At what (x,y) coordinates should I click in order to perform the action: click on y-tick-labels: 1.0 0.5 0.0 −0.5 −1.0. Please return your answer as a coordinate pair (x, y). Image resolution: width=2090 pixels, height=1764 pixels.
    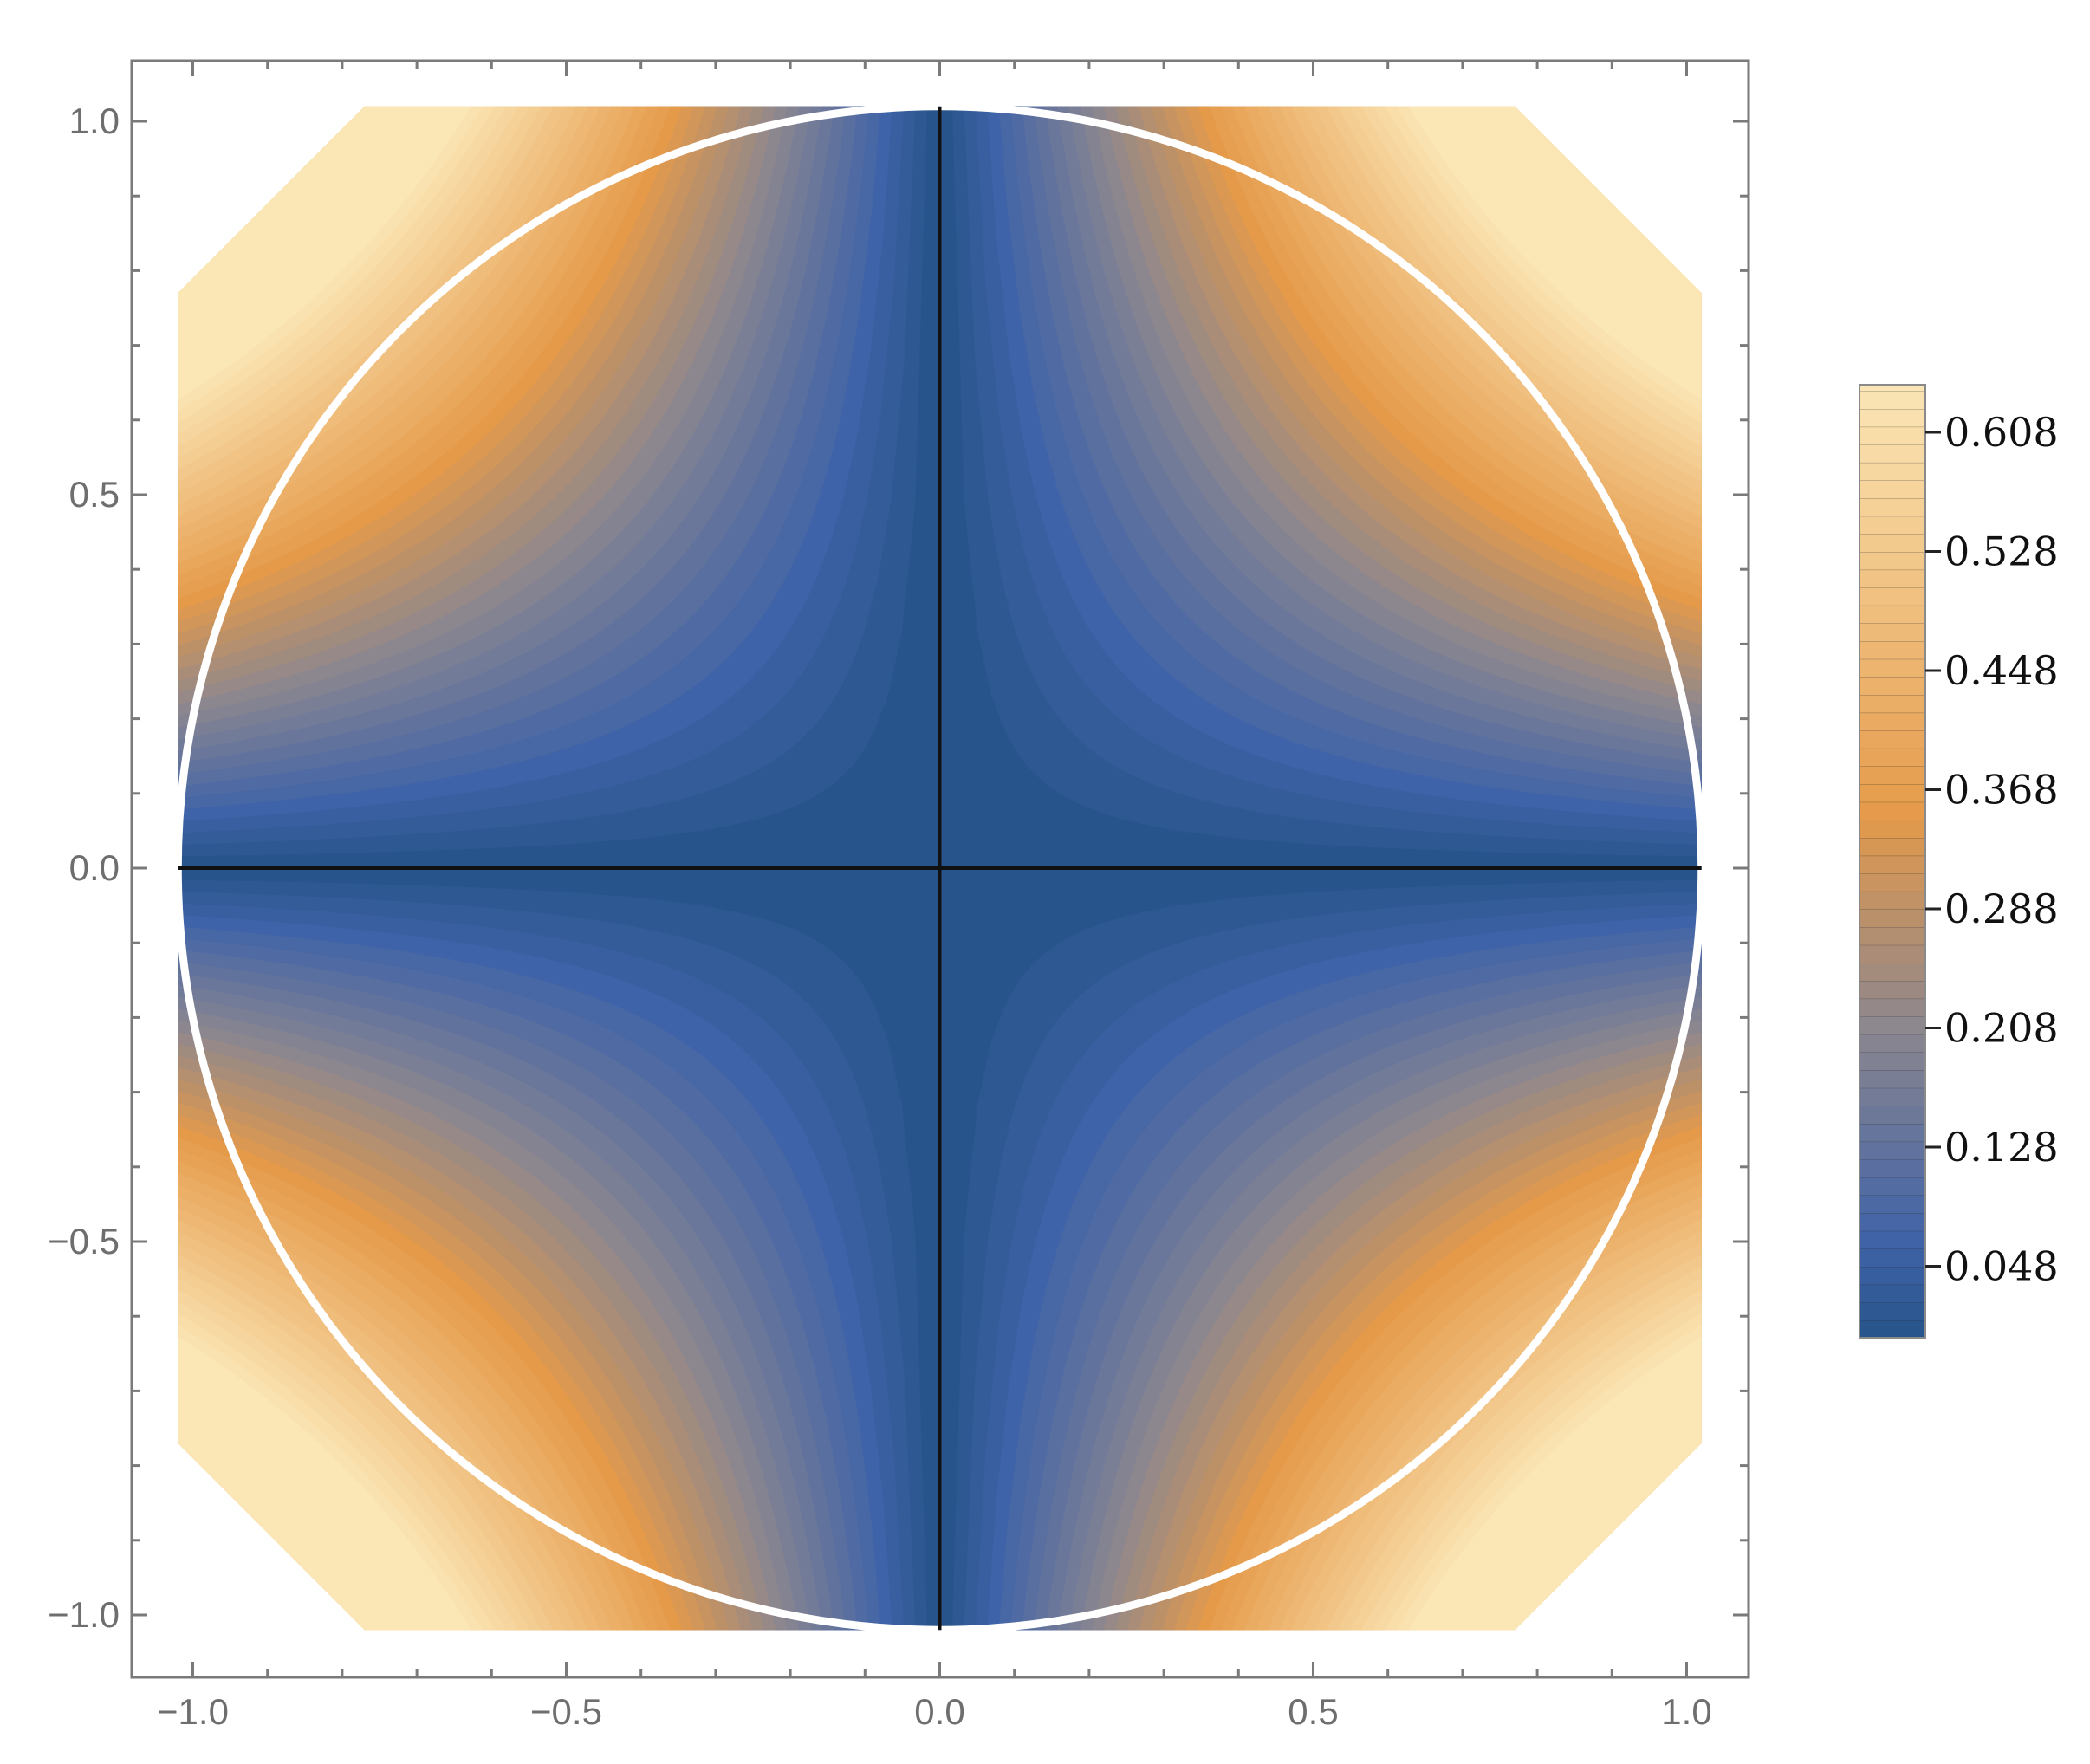
    Looking at the image, I should click on (84, 868).